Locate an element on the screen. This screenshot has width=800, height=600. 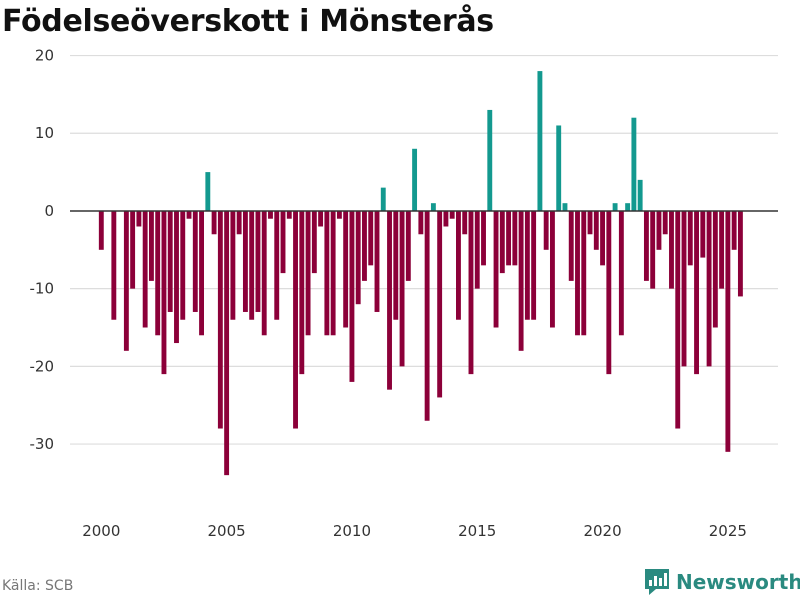
y-tick-label: 0 is located at coordinates (49, 211).